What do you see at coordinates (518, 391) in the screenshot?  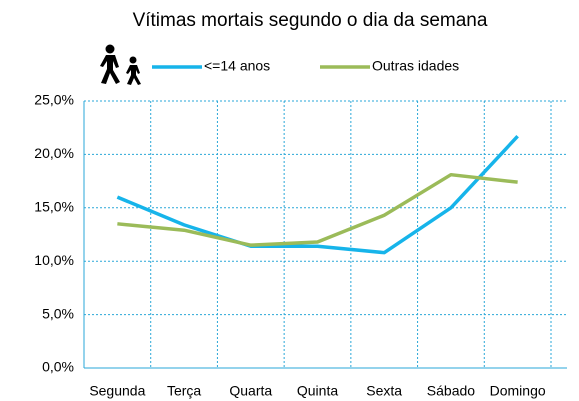 I see `x-tick-label: Domingo` at bounding box center [518, 391].